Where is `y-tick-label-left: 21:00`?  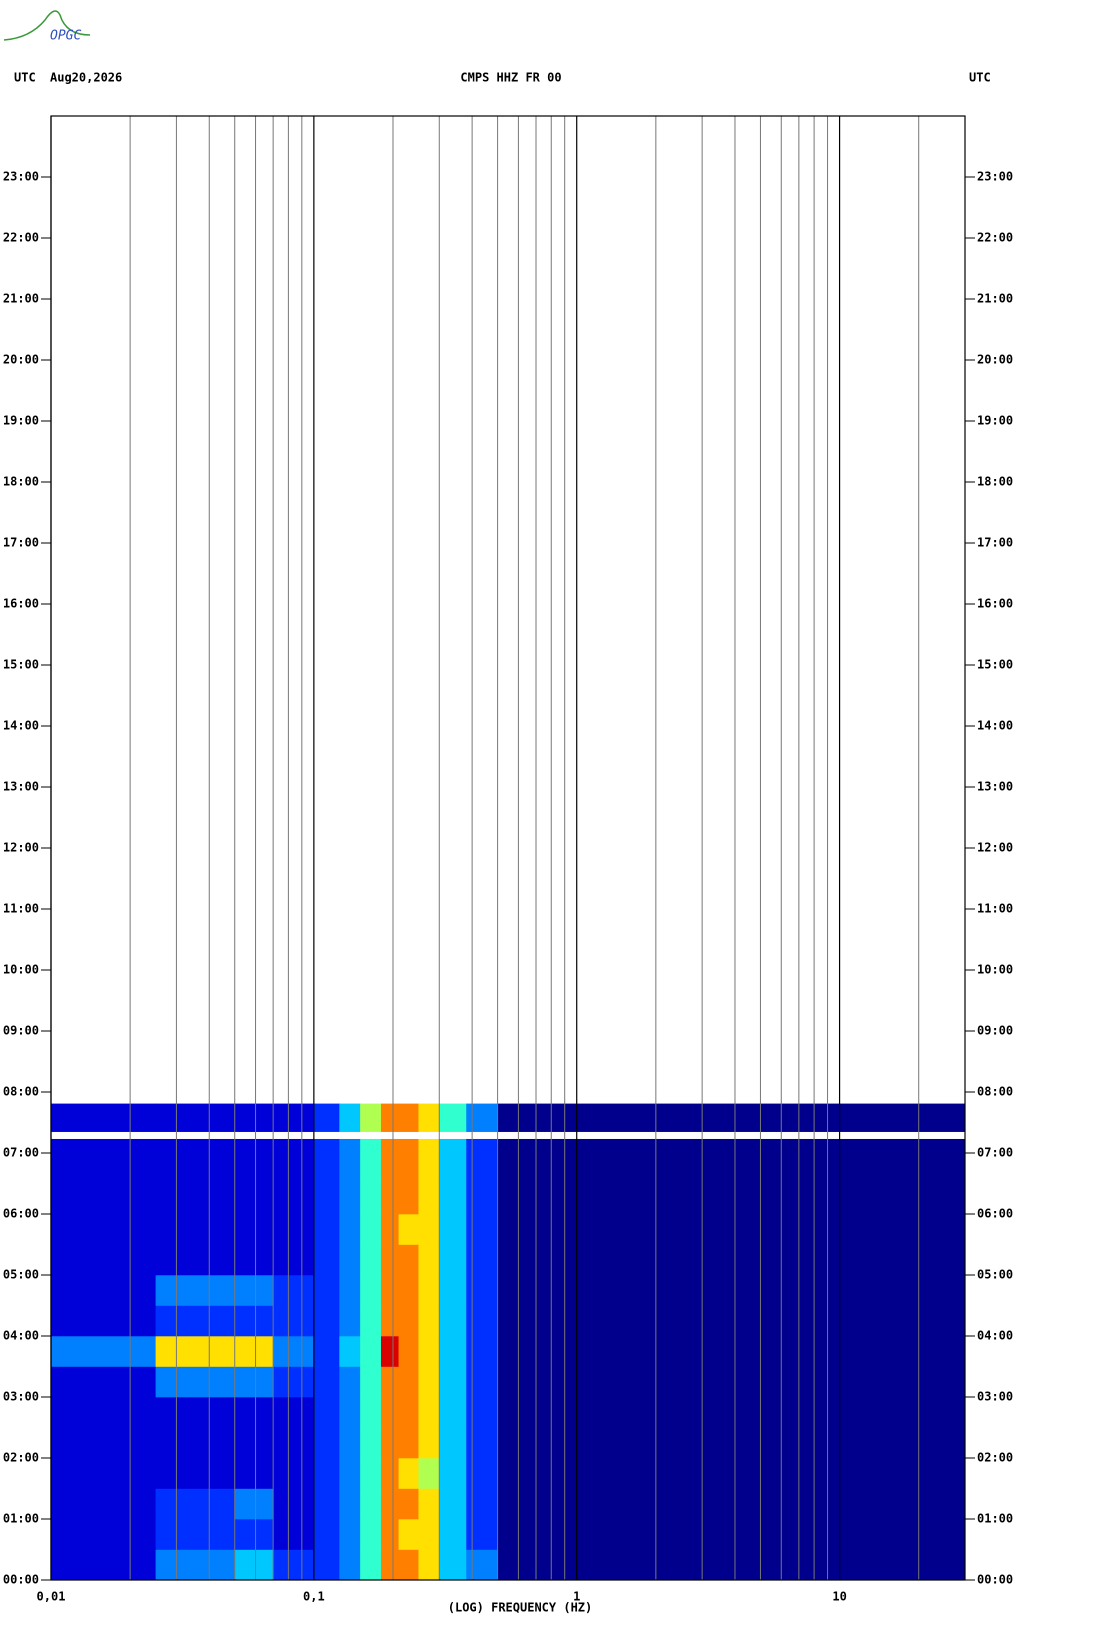 y-tick-label-left: 21:00 is located at coordinates (21, 299).